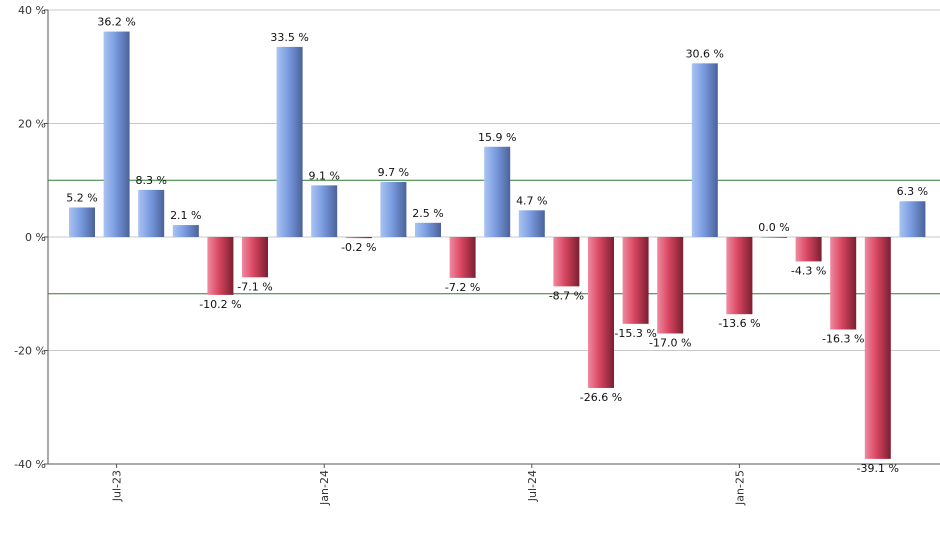 Image resolution: width=940 pixels, height=550 pixels. Describe the element at coordinates (566, 295) in the screenshot. I see `data-label: -8.7 %` at that location.